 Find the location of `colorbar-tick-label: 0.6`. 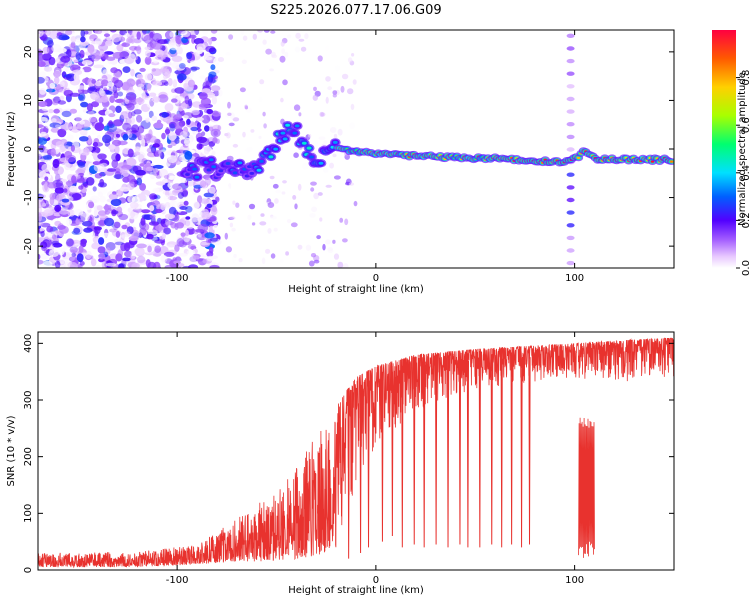

colorbar-tick-label: 0.6 is located at coordinates (745, 125).